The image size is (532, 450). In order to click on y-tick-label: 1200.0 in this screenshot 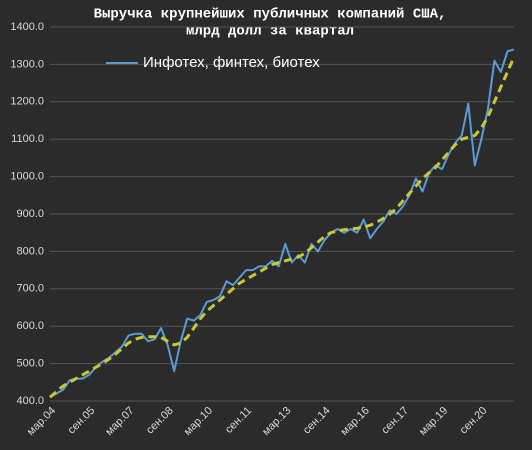, I will do `click(27, 102)`.